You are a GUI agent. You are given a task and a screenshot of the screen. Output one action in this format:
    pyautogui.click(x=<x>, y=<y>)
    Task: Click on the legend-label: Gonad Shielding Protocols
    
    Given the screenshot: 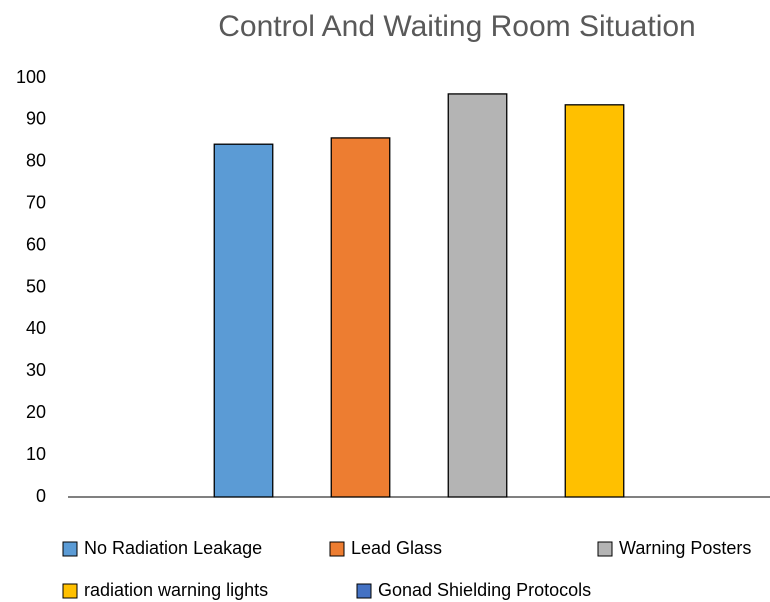 What is the action you would take?
    pyautogui.click(x=484, y=590)
    